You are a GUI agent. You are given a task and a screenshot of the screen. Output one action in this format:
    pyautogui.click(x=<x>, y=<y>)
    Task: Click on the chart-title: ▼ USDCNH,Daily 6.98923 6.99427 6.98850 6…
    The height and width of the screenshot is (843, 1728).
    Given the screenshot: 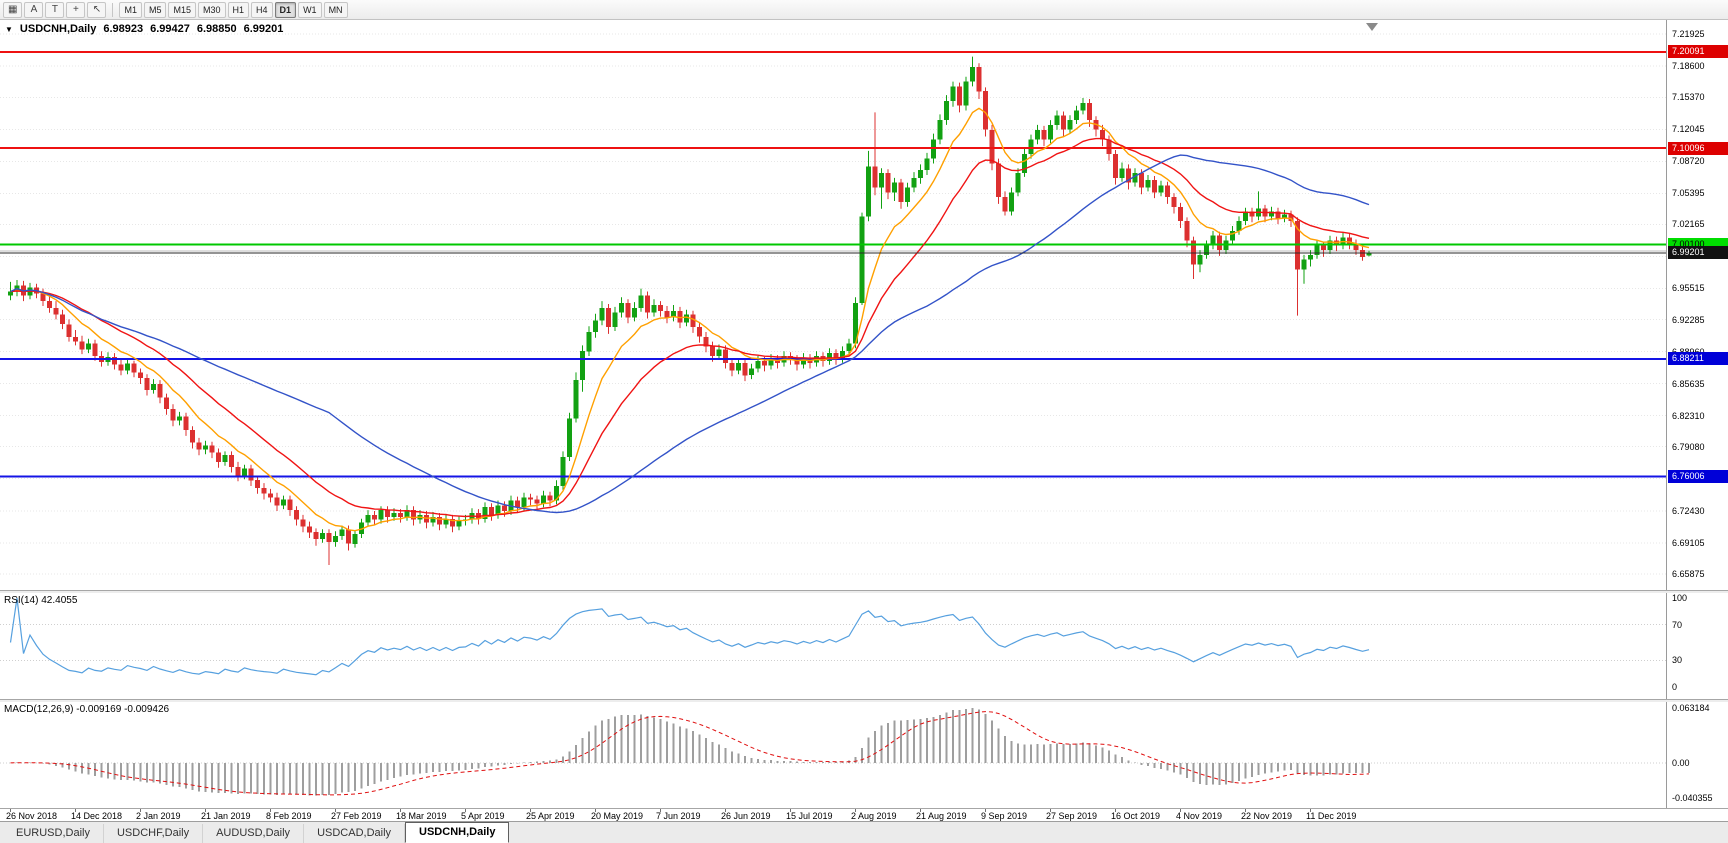 What is the action you would take?
    pyautogui.click(x=144, y=29)
    